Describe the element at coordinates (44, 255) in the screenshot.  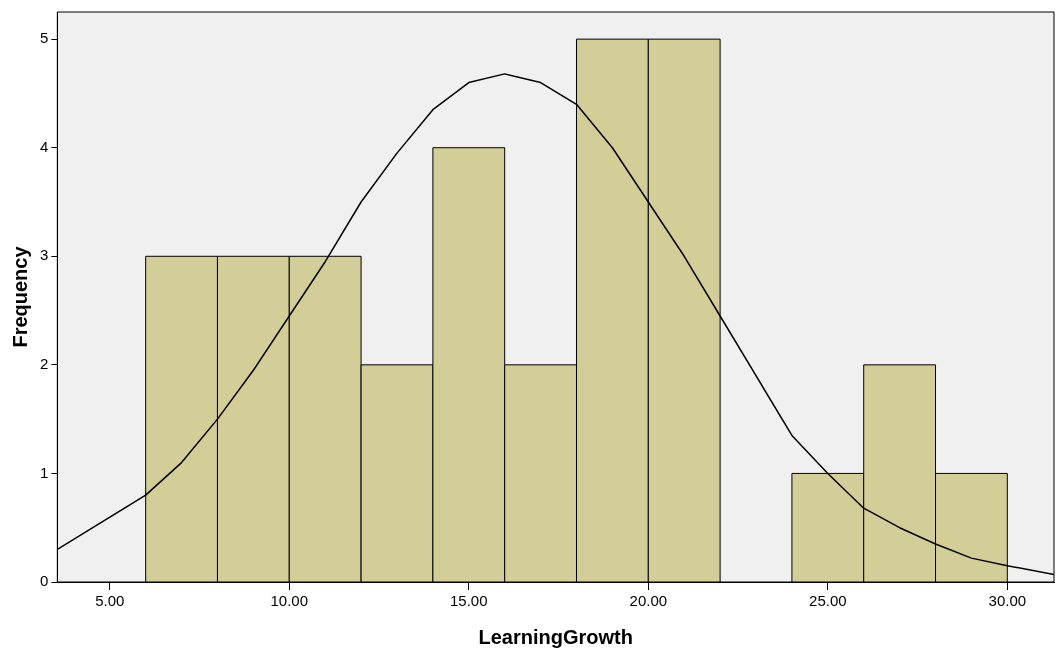
I see `y-tick-label: 3` at that location.